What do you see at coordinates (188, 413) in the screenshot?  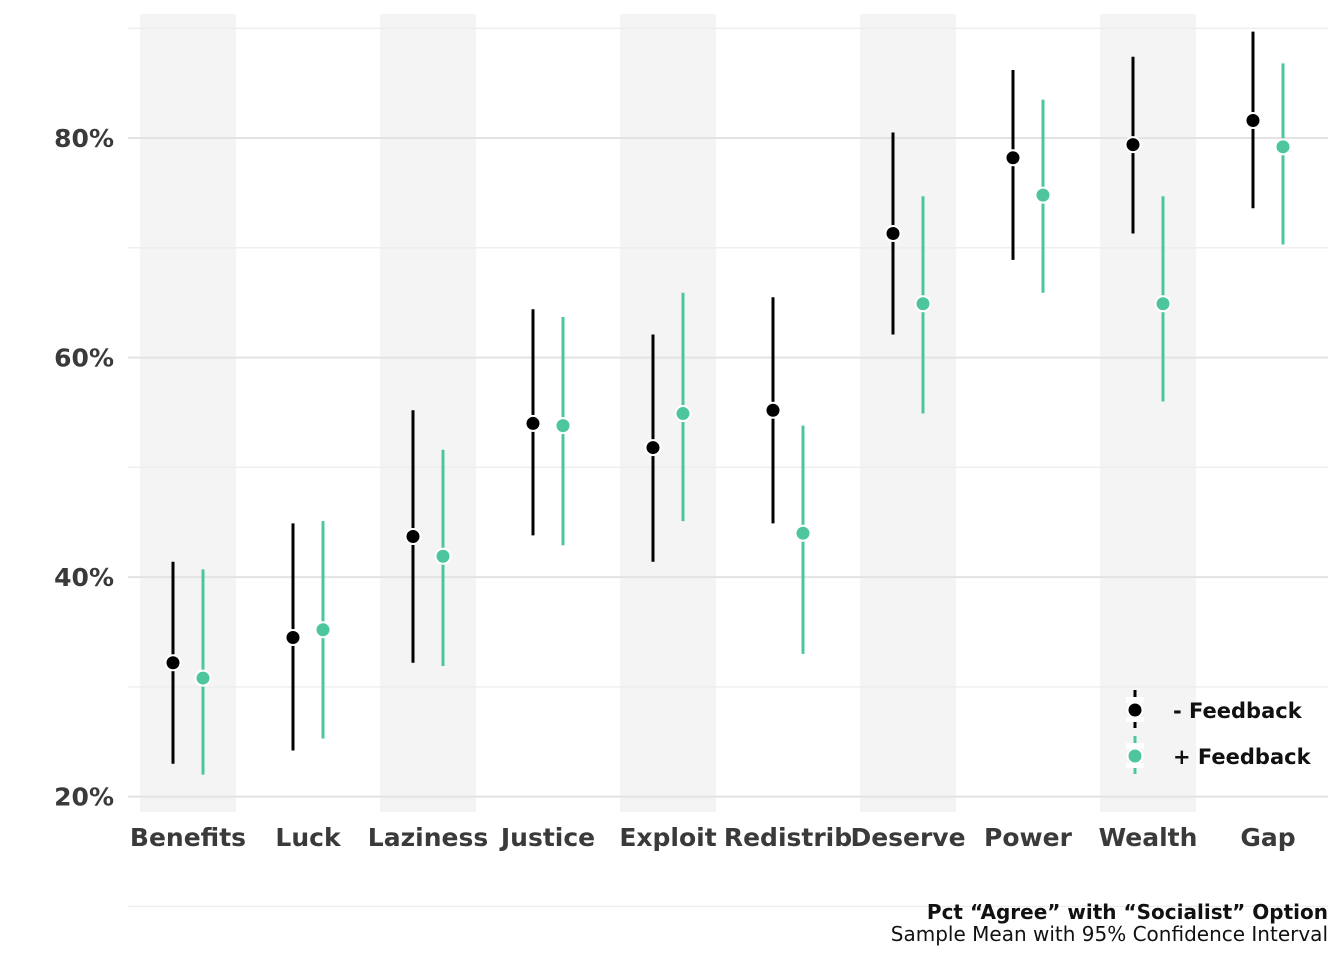 I see `band-benefits` at bounding box center [188, 413].